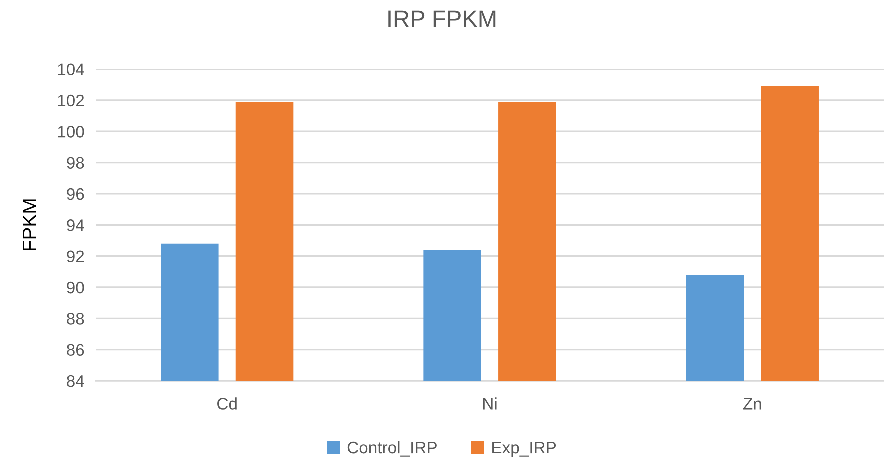 This screenshot has height=466, width=884. What do you see at coordinates (490, 404) in the screenshot?
I see `x-tick-label: Ni` at bounding box center [490, 404].